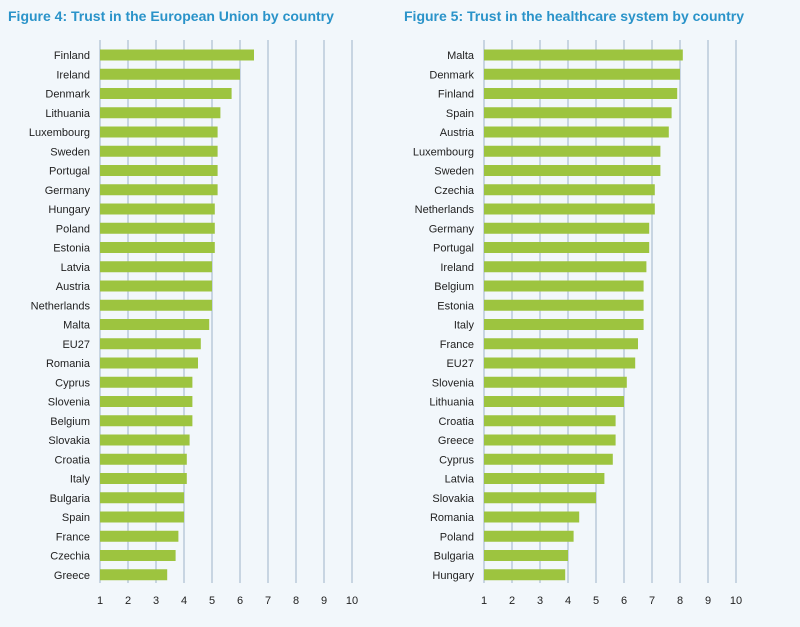  What do you see at coordinates (564, 324) in the screenshot?
I see `fig5-bar-italy` at bounding box center [564, 324].